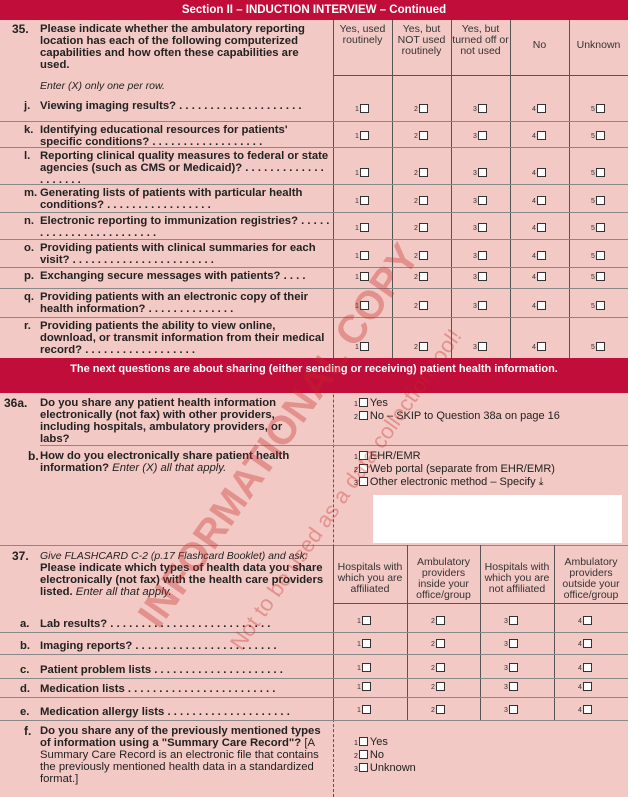 The width and height of the screenshot is (628, 797). What do you see at coordinates (454, 469) in the screenshot?
I see `option: 2 Web portal (separate from EHR/EMR)` at bounding box center [454, 469].